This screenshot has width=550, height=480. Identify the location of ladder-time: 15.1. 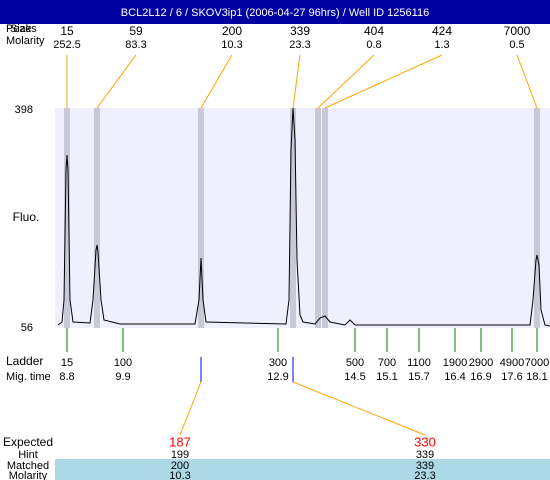
(386, 377).